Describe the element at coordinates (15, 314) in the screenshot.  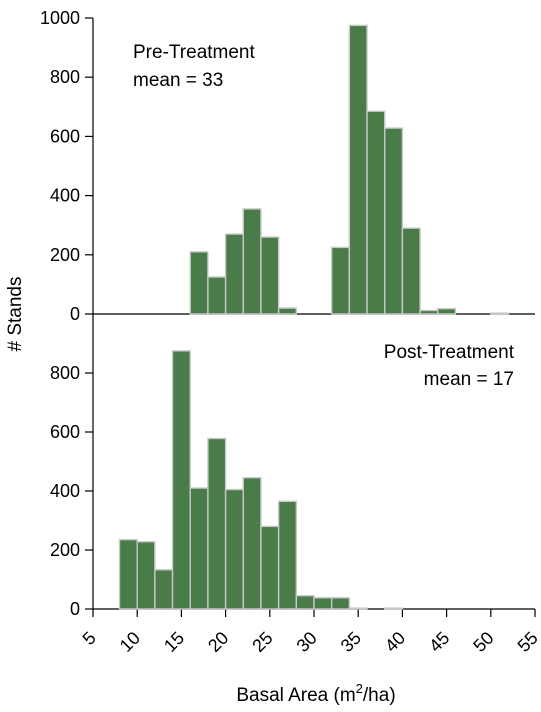
I see `y-axis-title: # Stands` at that location.